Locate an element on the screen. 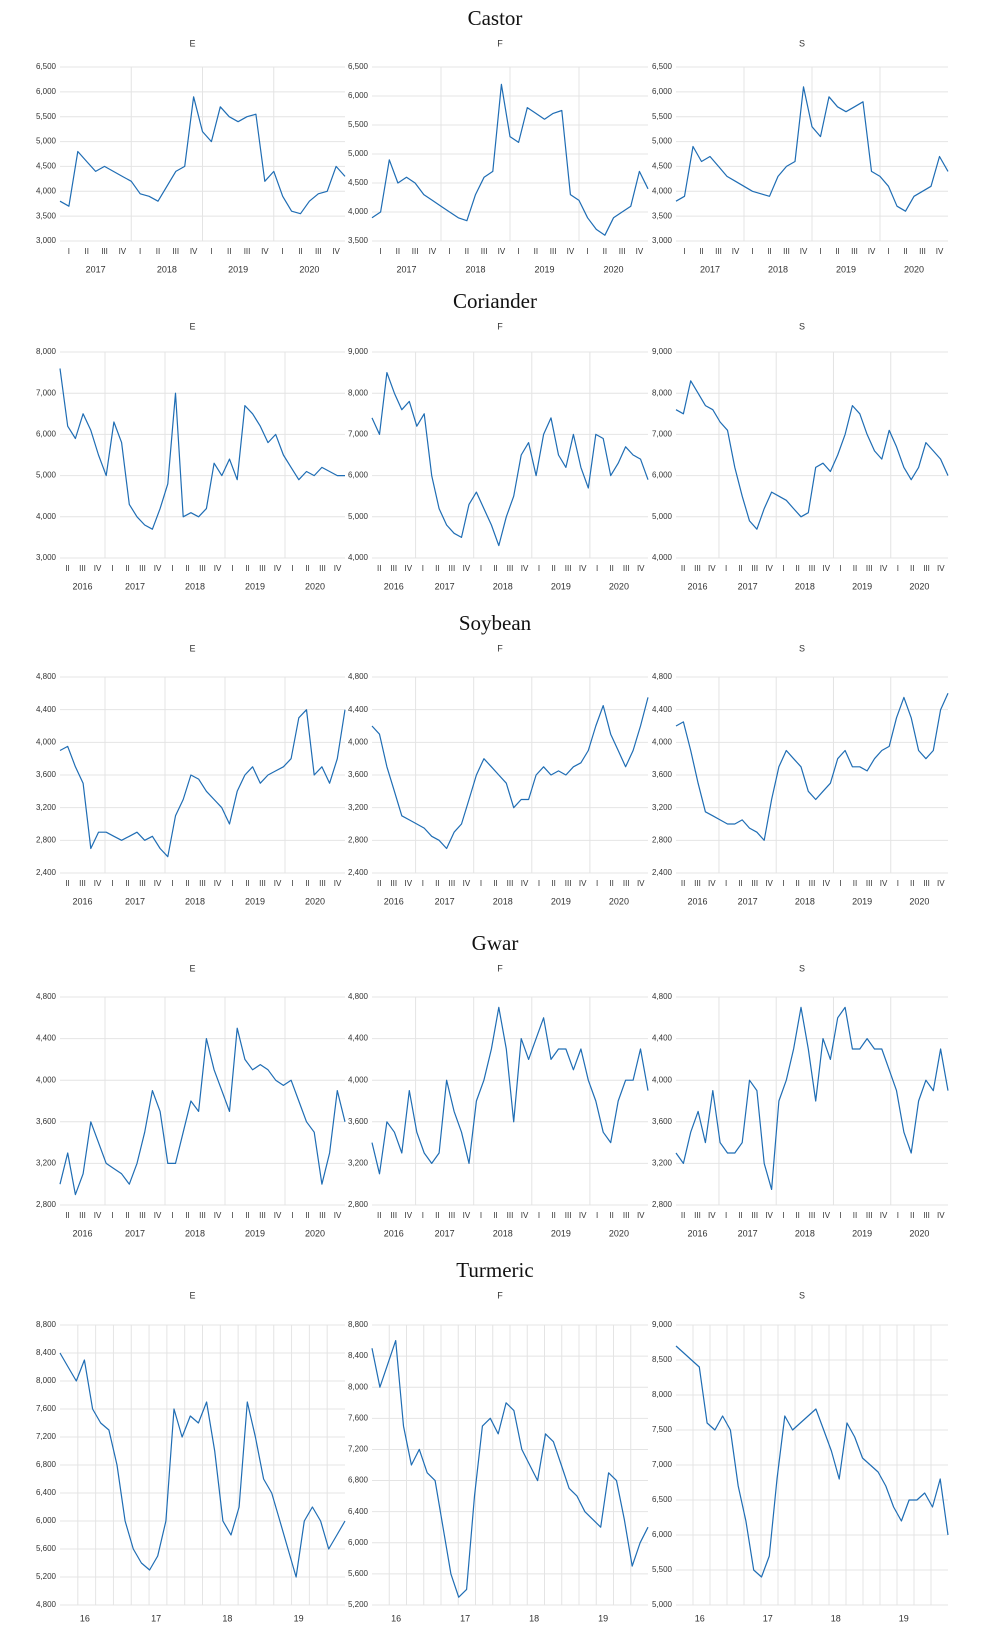 The width and height of the screenshot is (990, 1633). chart-title: S is located at coordinates (802, 1295).